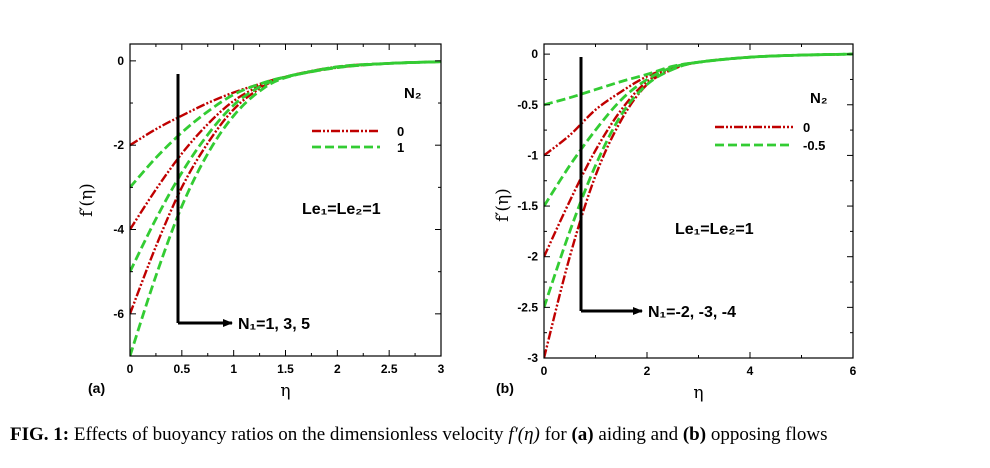 The height and width of the screenshot is (468, 990). What do you see at coordinates (400, 147) in the screenshot?
I see `legend-item-label: 1` at bounding box center [400, 147].